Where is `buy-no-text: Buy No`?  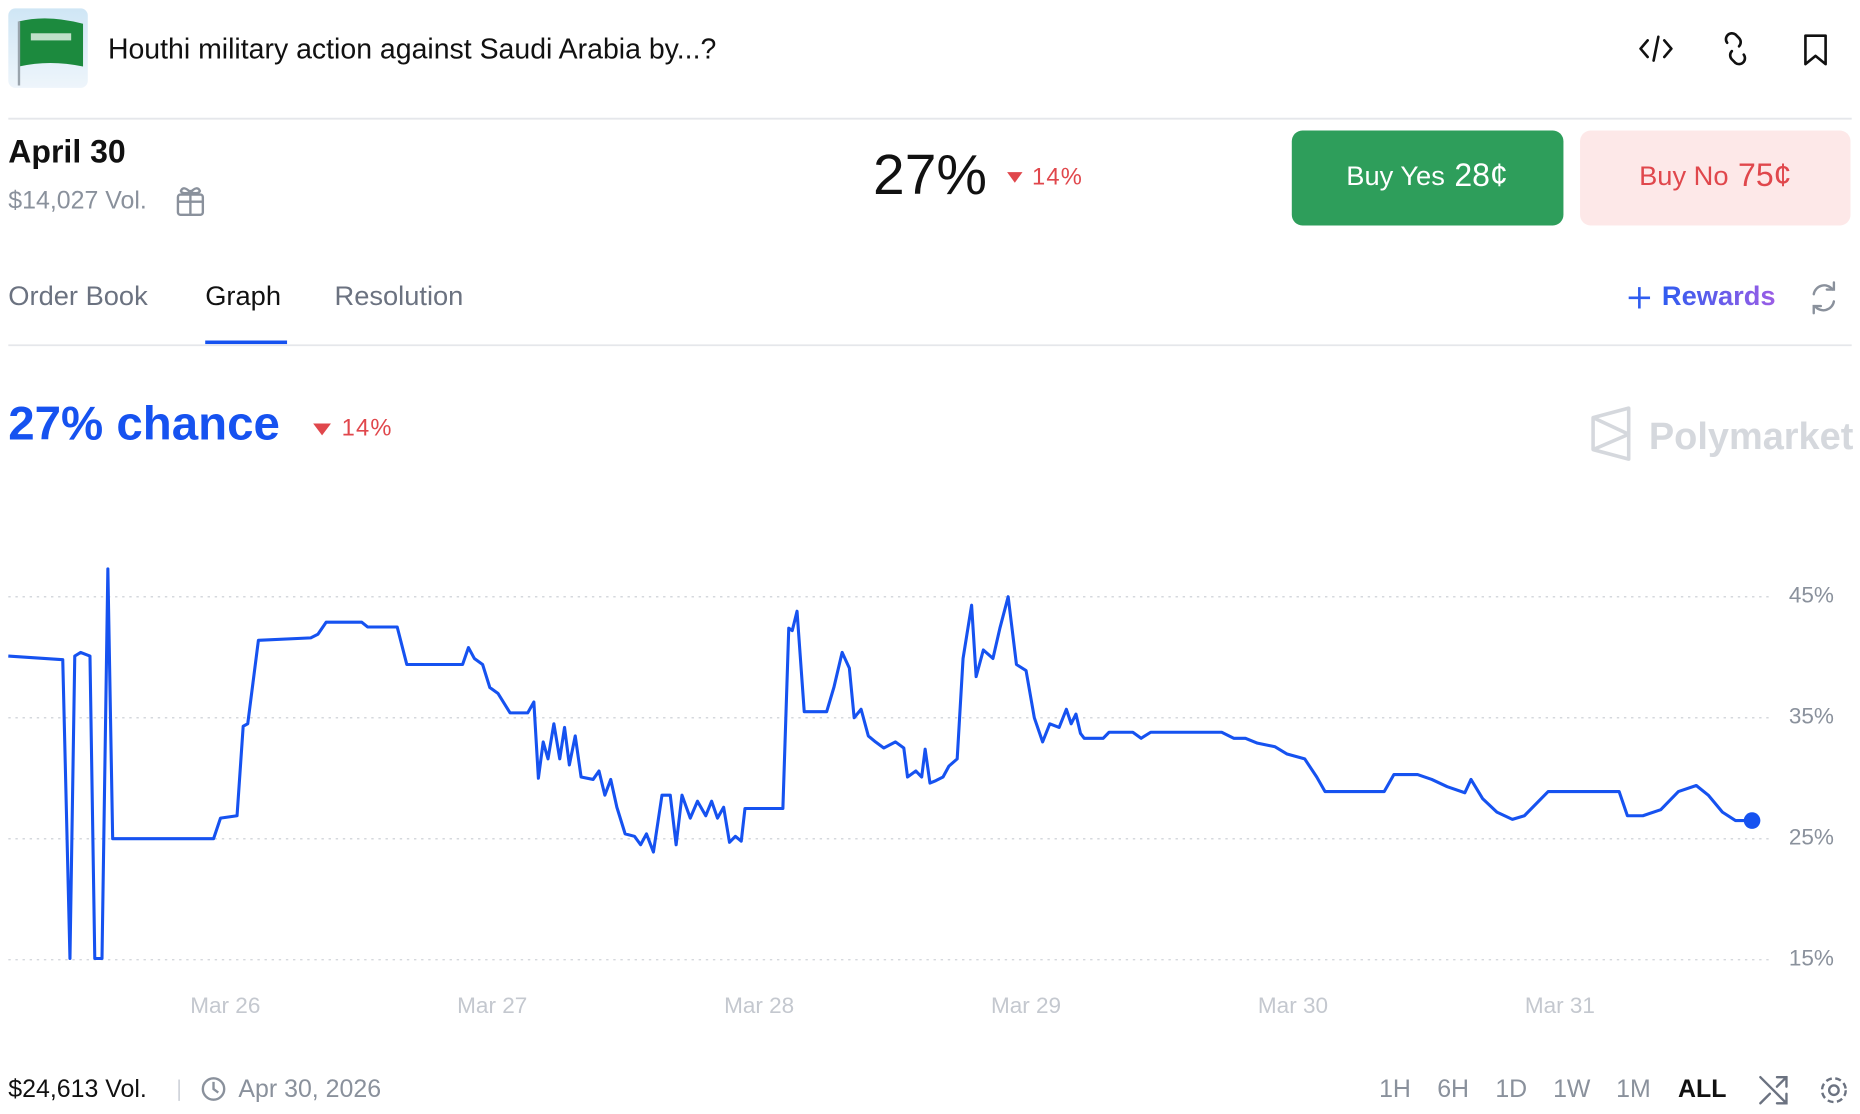 buy-no-text: Buy No is located at coordinates (1683, 175).